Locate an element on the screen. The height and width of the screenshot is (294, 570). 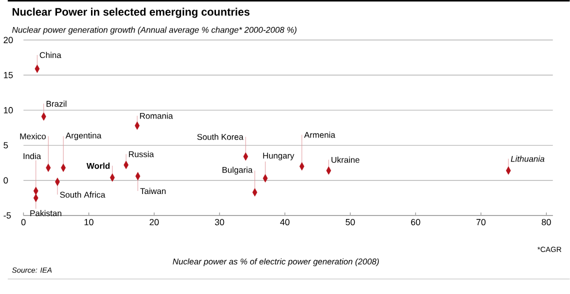
x-tick-label: 0 is located at coordinates (23, 222).